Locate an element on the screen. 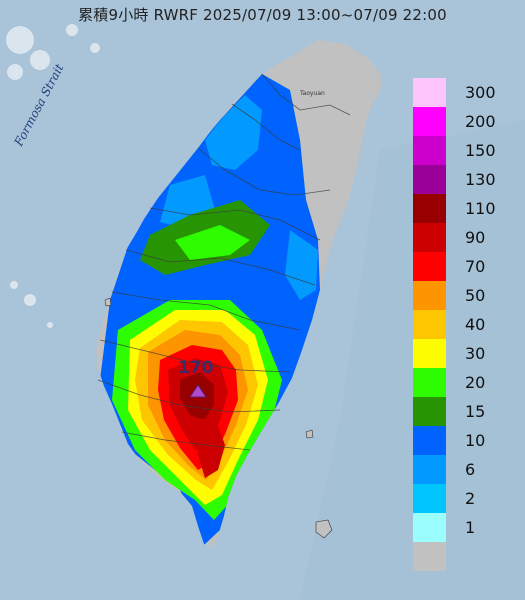  legend-row: 2 is located at coordinates (467, 498).